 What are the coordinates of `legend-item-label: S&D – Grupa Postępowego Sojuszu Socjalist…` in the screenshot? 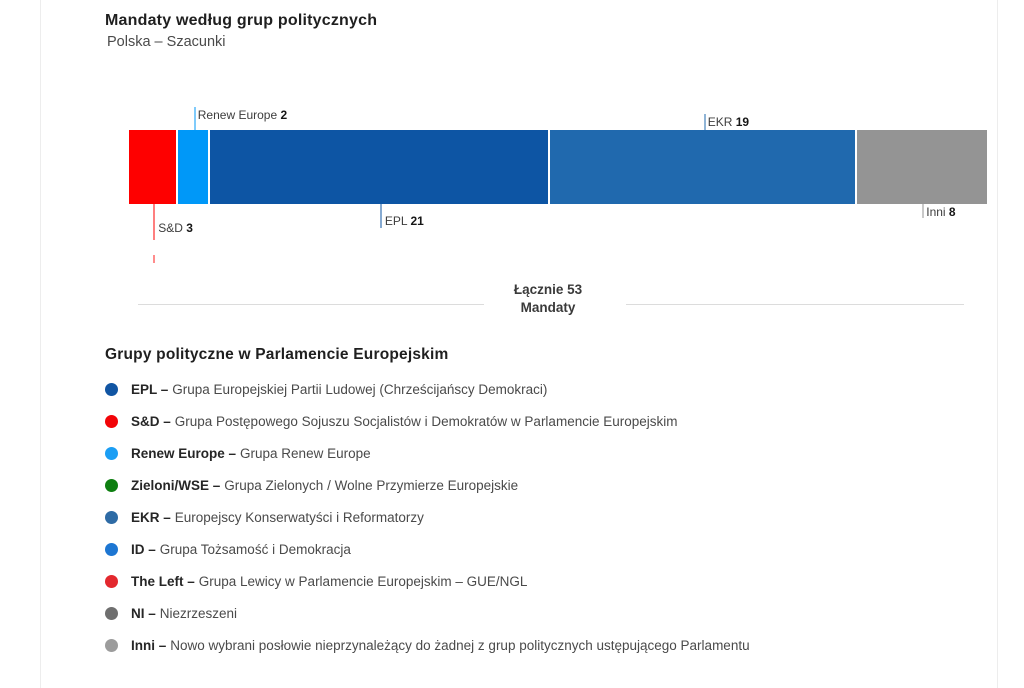 It's located at (404, 421).